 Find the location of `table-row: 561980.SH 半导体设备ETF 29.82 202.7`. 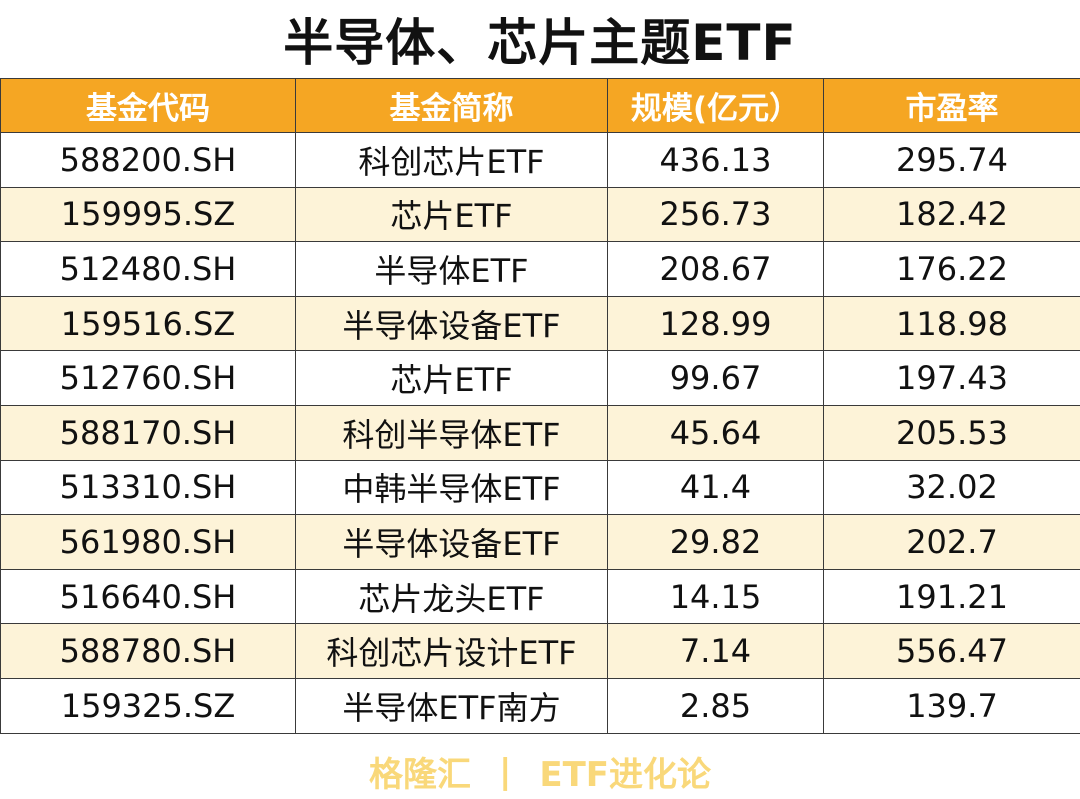

table-row: 561980.SH 半导体设备ETF 29.82 202.7 is located at coordinates (540, 542).